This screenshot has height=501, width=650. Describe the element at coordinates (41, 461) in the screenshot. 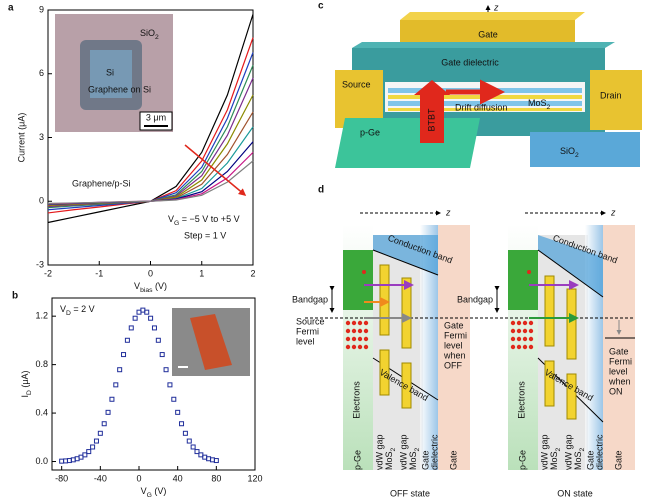

I see `y-tick-label: 0.0` at that location.